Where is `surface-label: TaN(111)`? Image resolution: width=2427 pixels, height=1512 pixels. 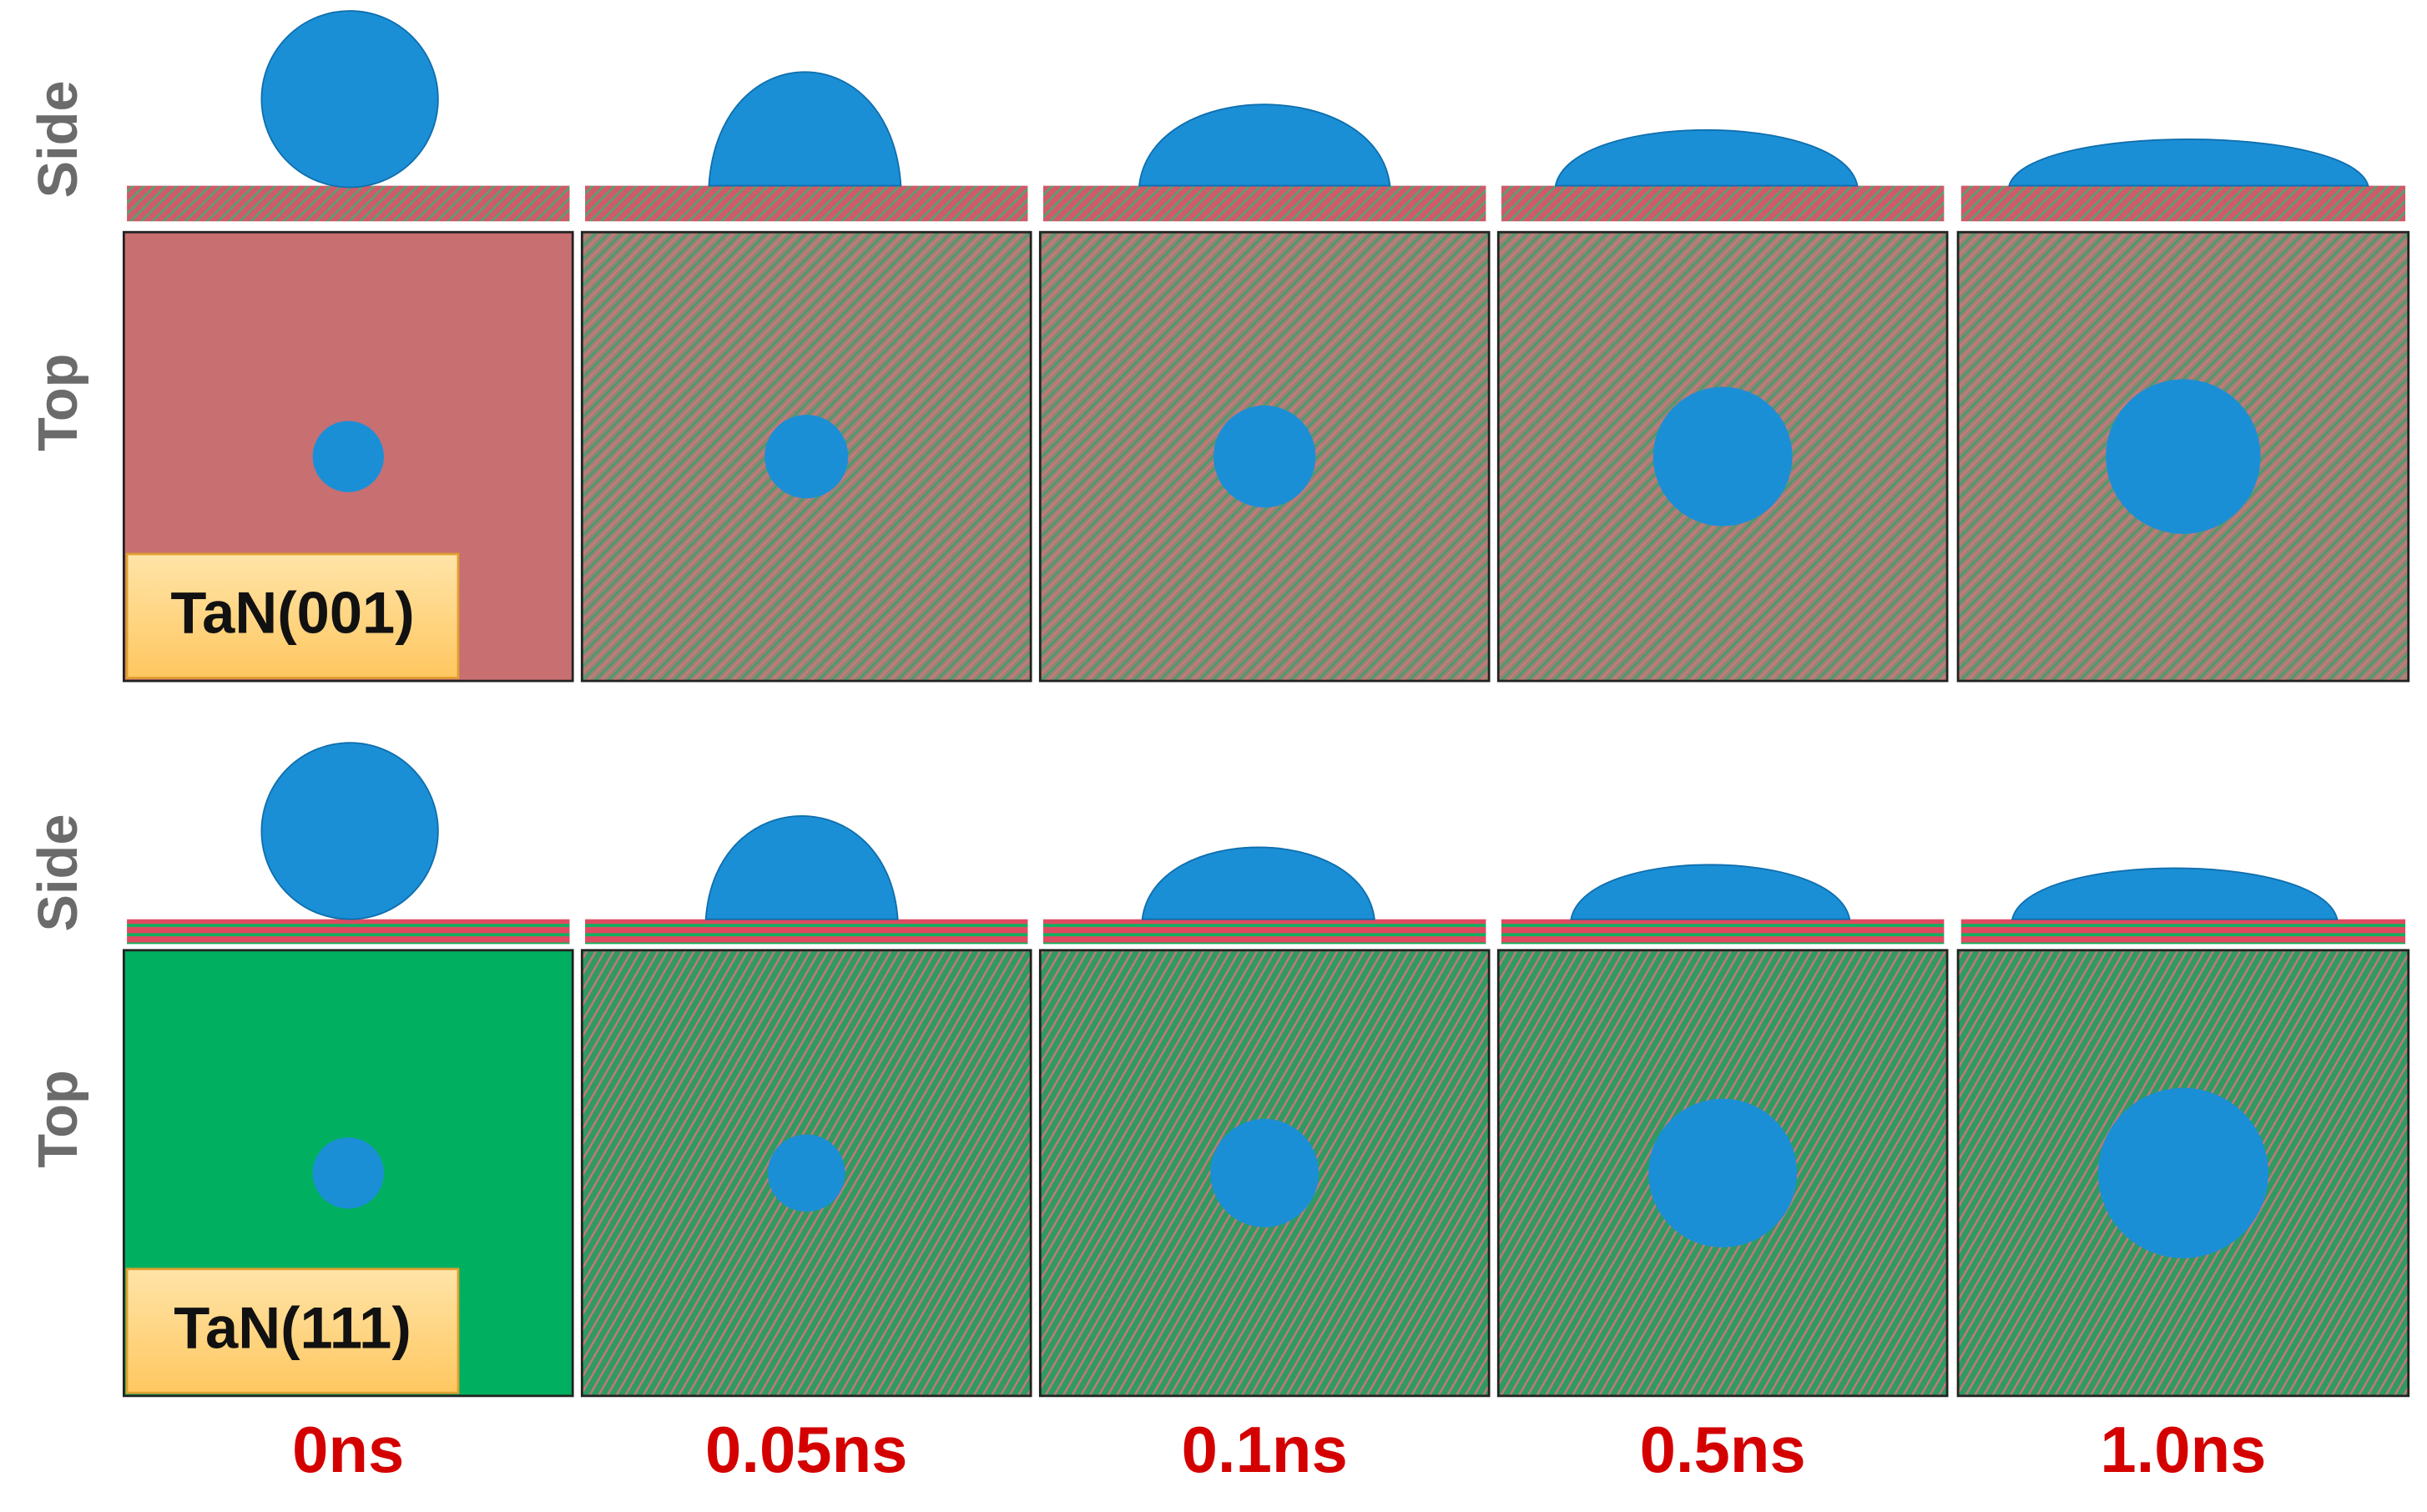
surface-label: TaN(111) is located at coordinates (292, 1327).